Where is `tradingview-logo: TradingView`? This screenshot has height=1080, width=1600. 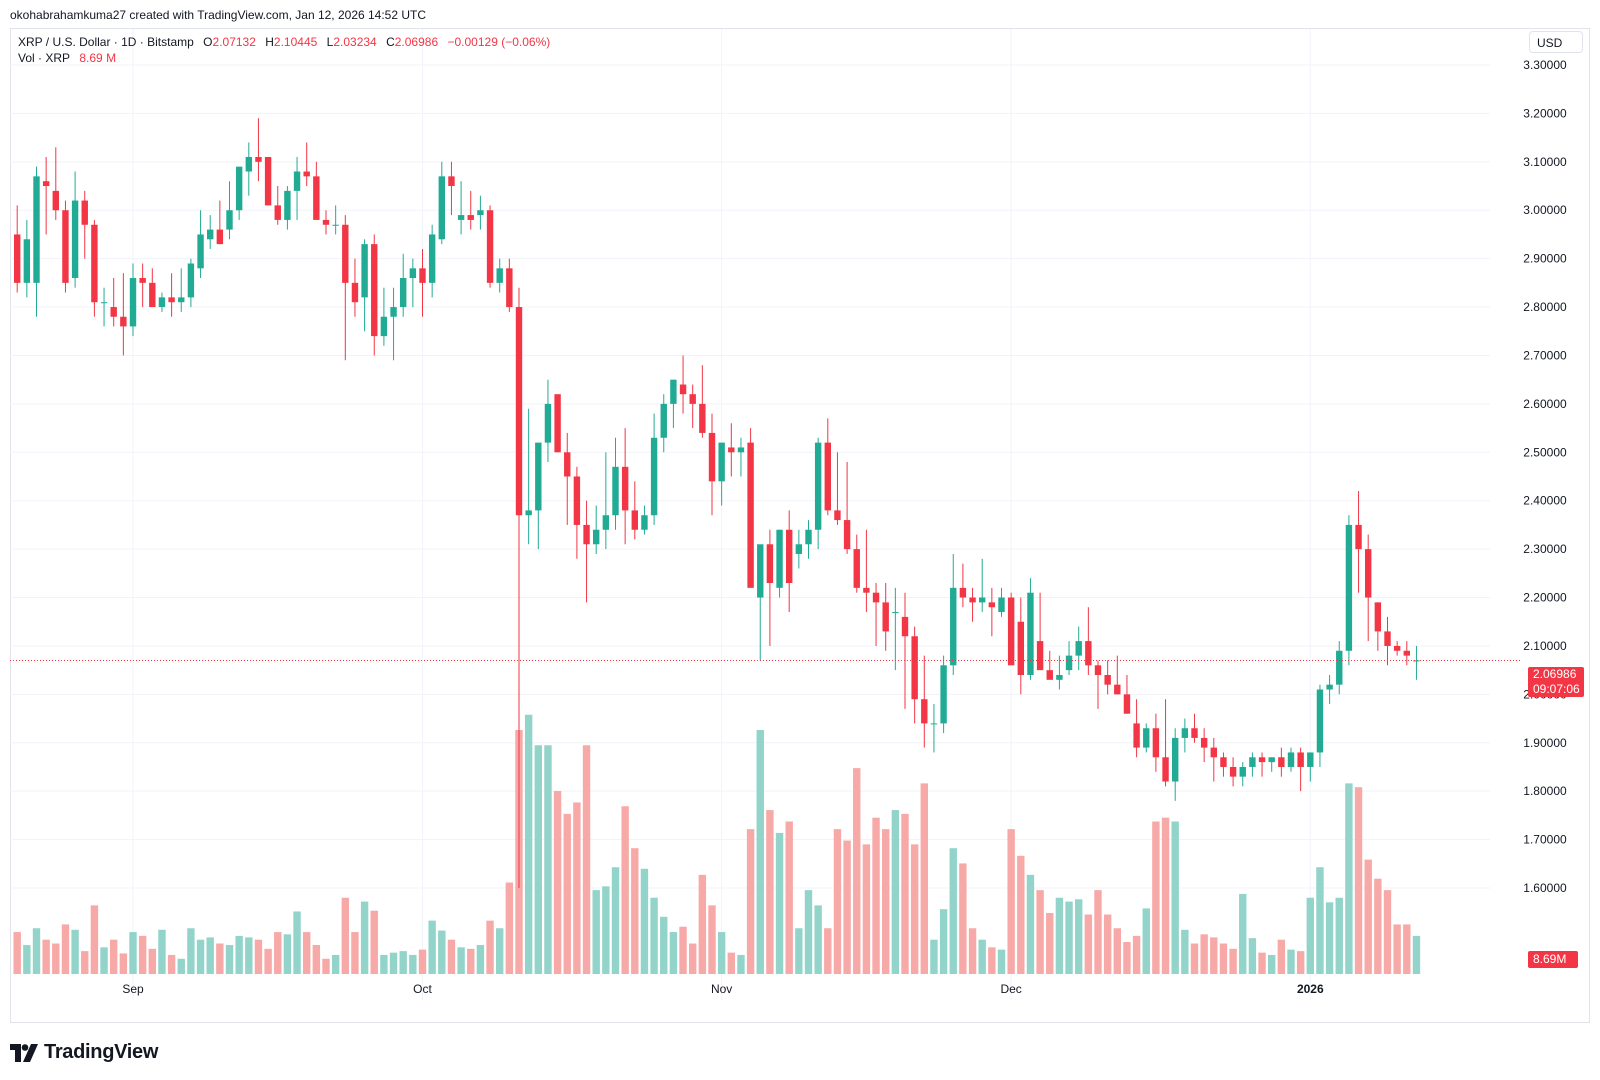
tradingview-logo: TradingView is located at coordinates (84, 1052).